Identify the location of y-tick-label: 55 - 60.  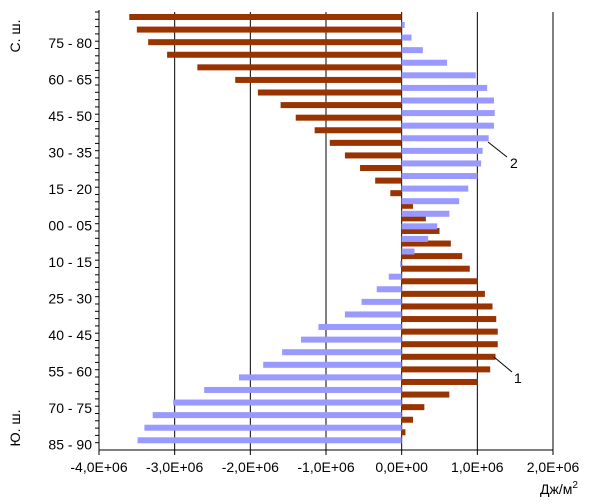
(70, 372).